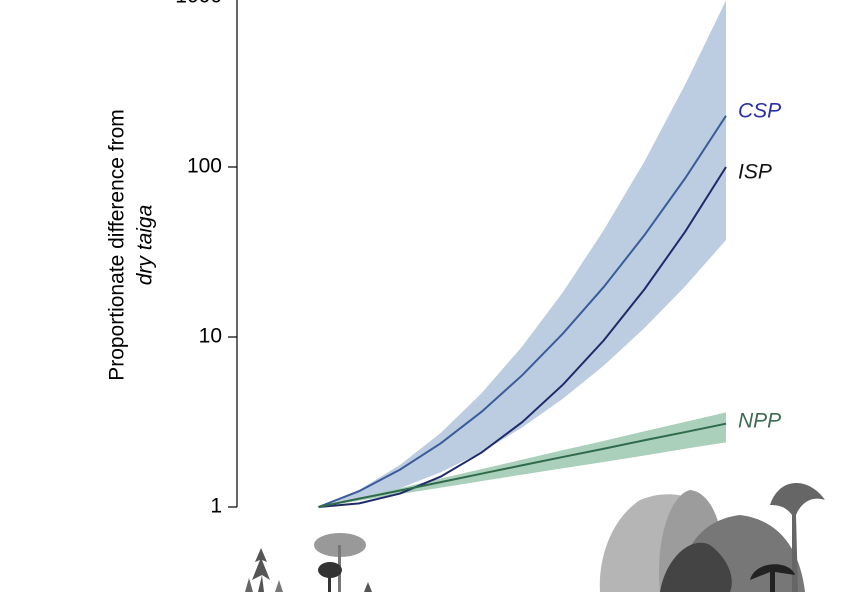 The image size is (845, 592). What do you see at coordinates (522, 465) in the screenshot?
I see `series-line` at bounding box center [522, 465].